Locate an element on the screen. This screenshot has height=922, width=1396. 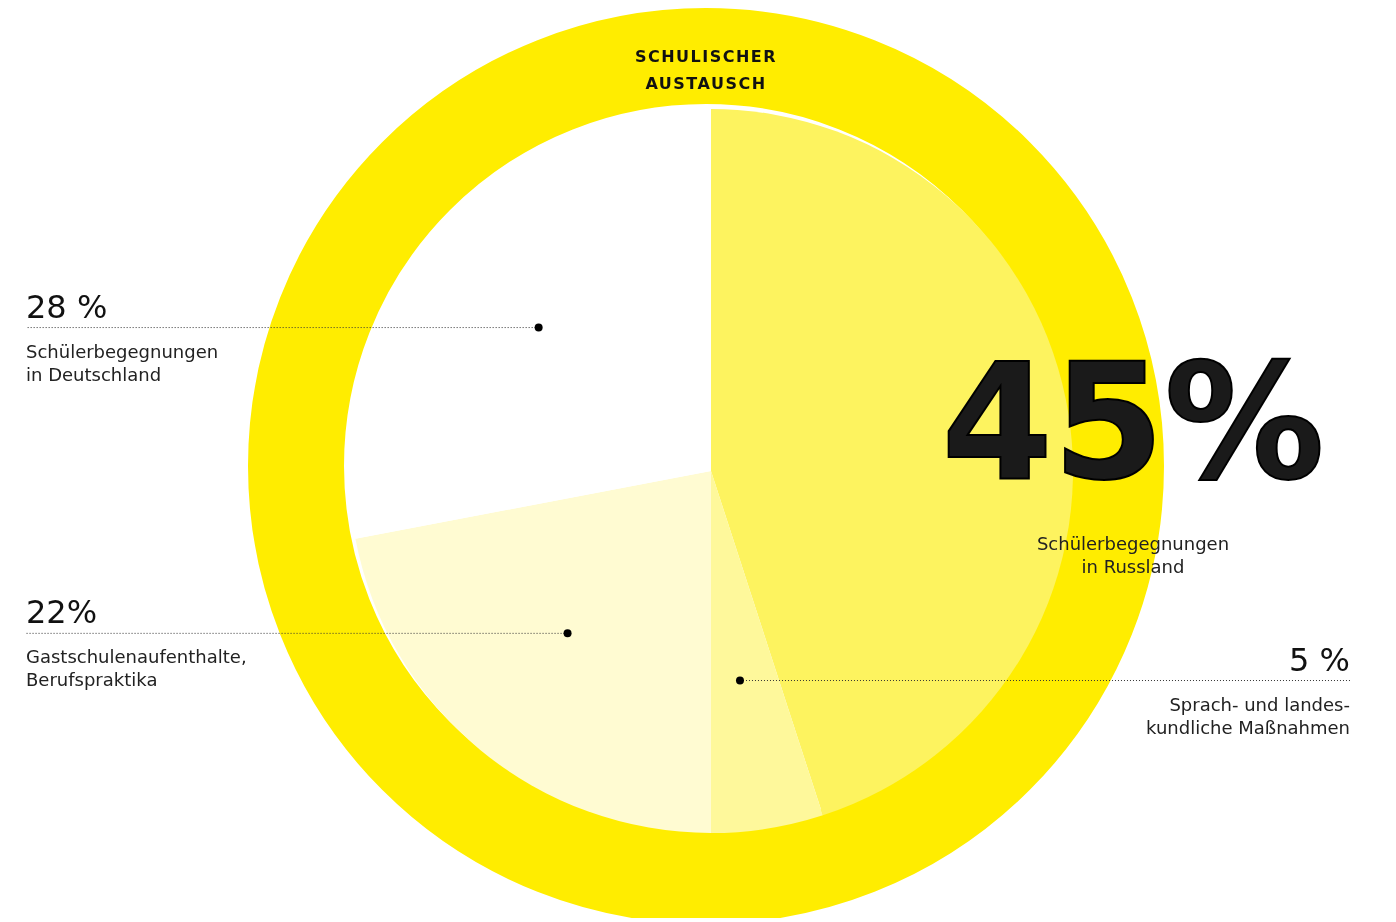
slice-label: Schülerbegegnungen in Deutschland is located at coordinates (122, 362).